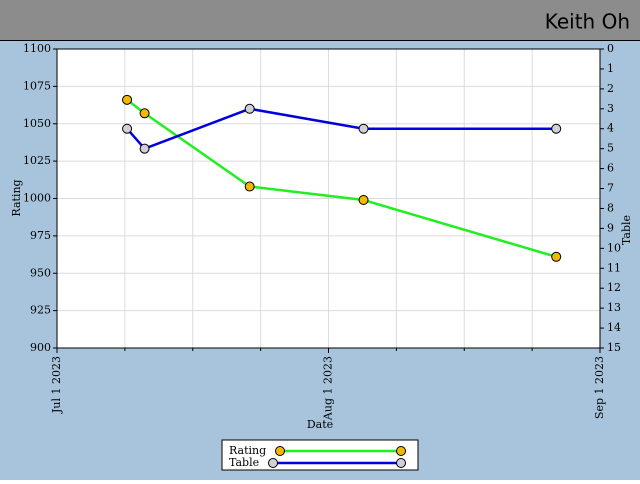  I want to click on y2-tick-label: 2, so click(610, 88).